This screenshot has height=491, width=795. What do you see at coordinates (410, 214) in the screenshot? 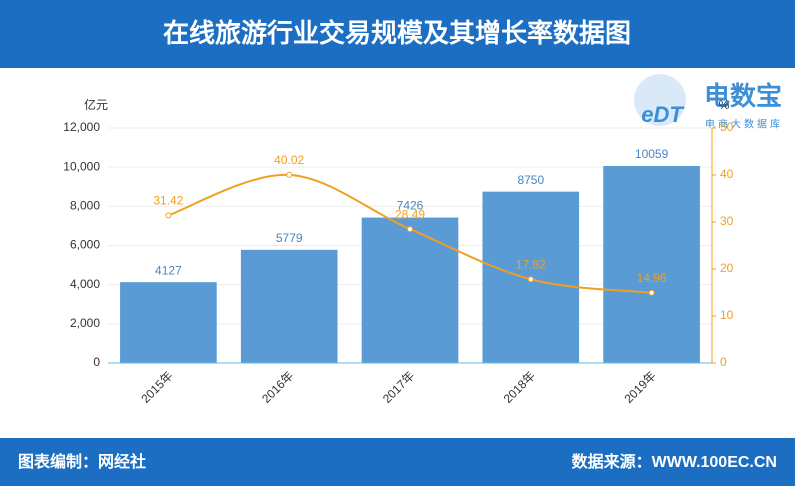
I see `line-label: 28.49` at bounding box center [410, 214].